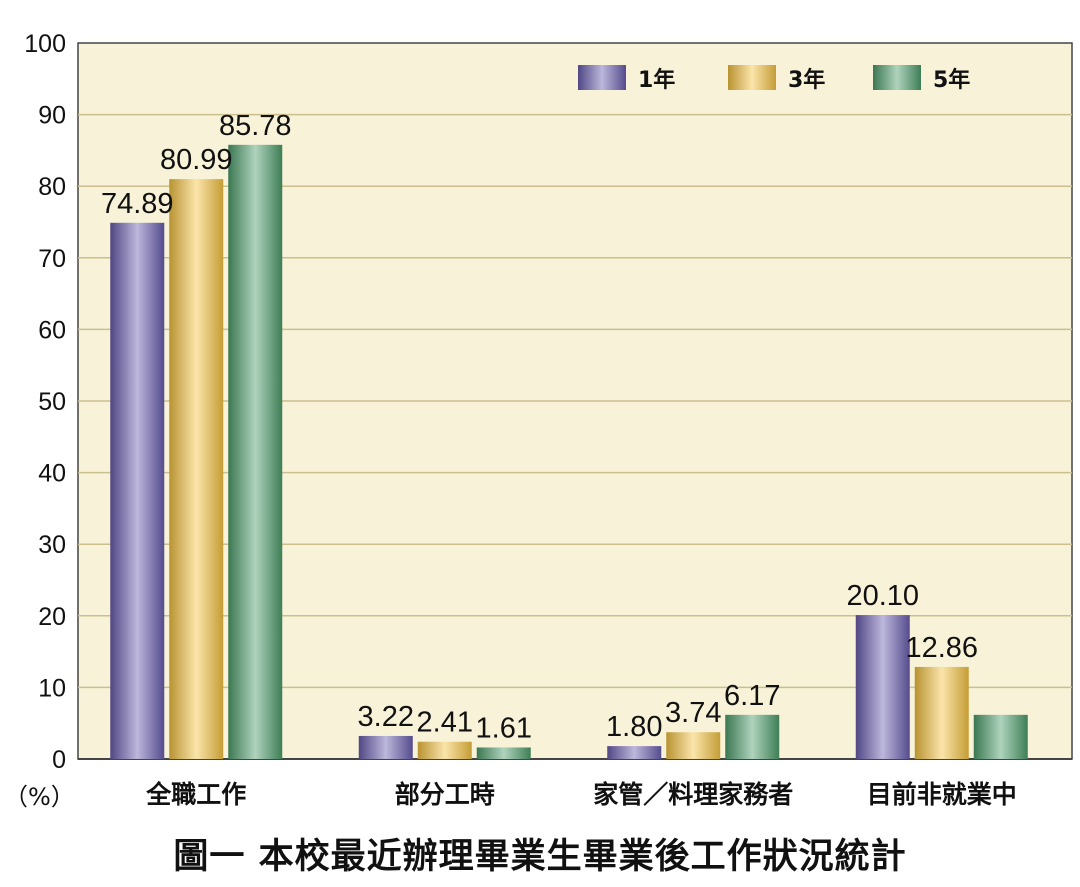 The height and width of the screenshot is (887, 1080). What do you see at coordinates (951, 80) in the screenshot?
I see `legend-label: 5年` at bounding box center [951, 80].